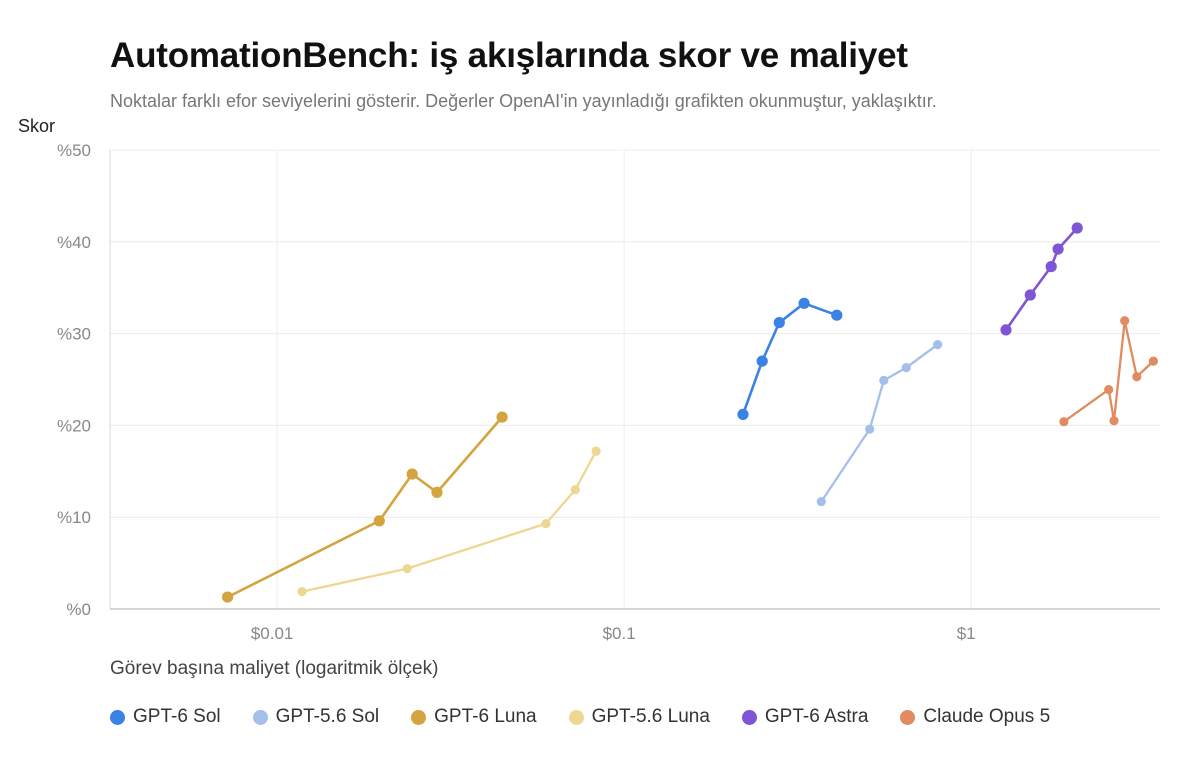  What do you see at coordinates (966, 633) in the screenshot?
I see `x-tick-label: $1` at bounding box center [966, 633].